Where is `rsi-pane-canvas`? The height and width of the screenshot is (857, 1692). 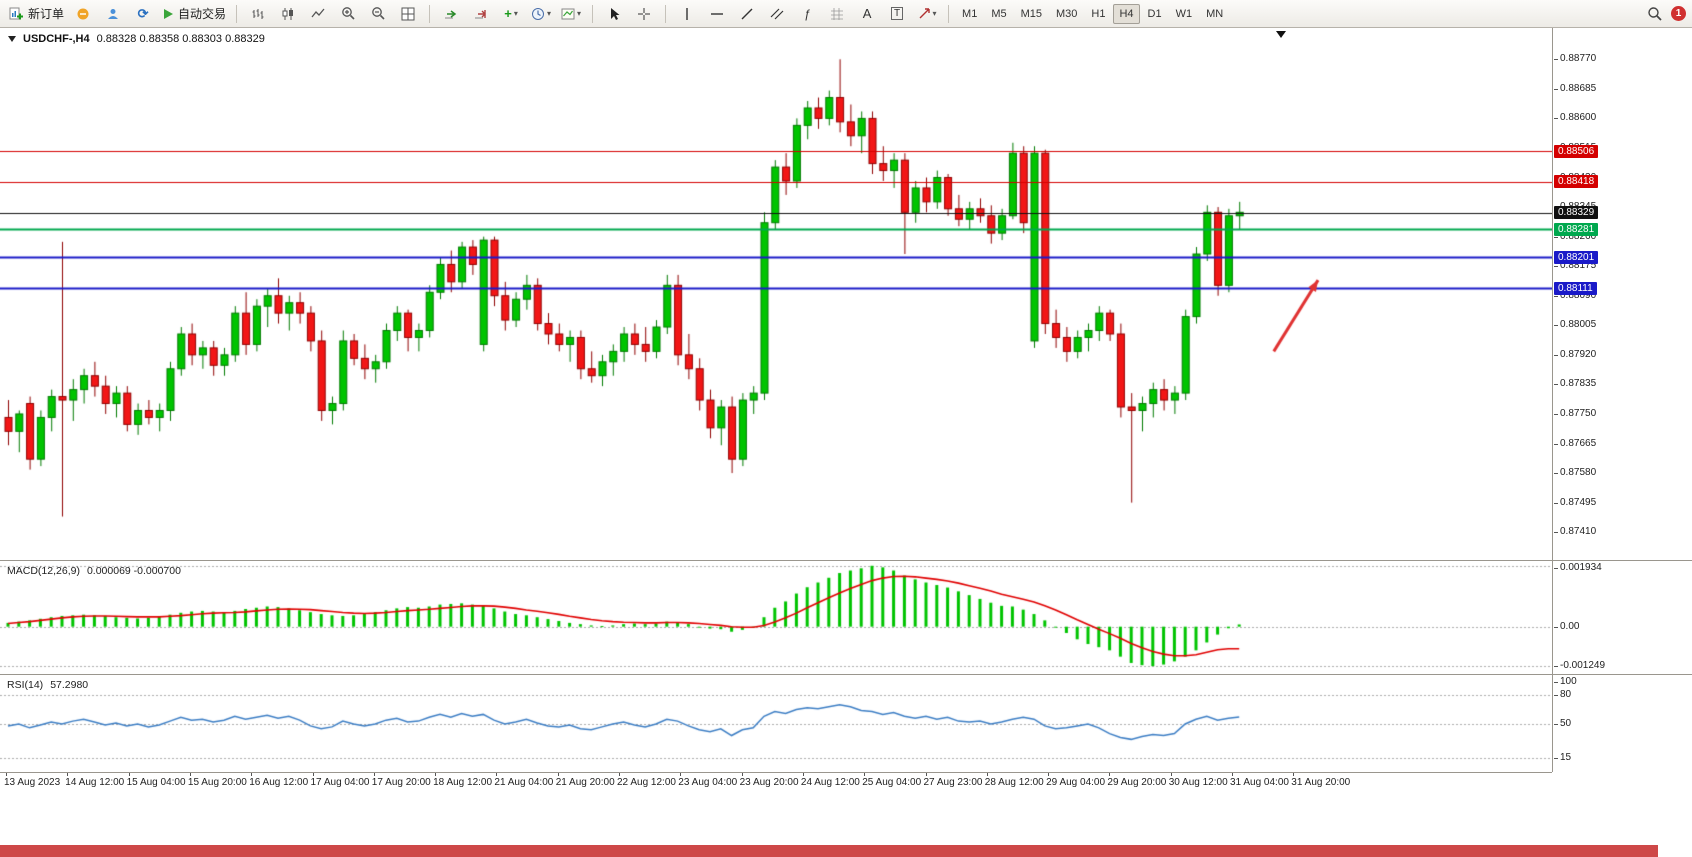
rsi-pane-canvas is located at coordinates (776, 724).